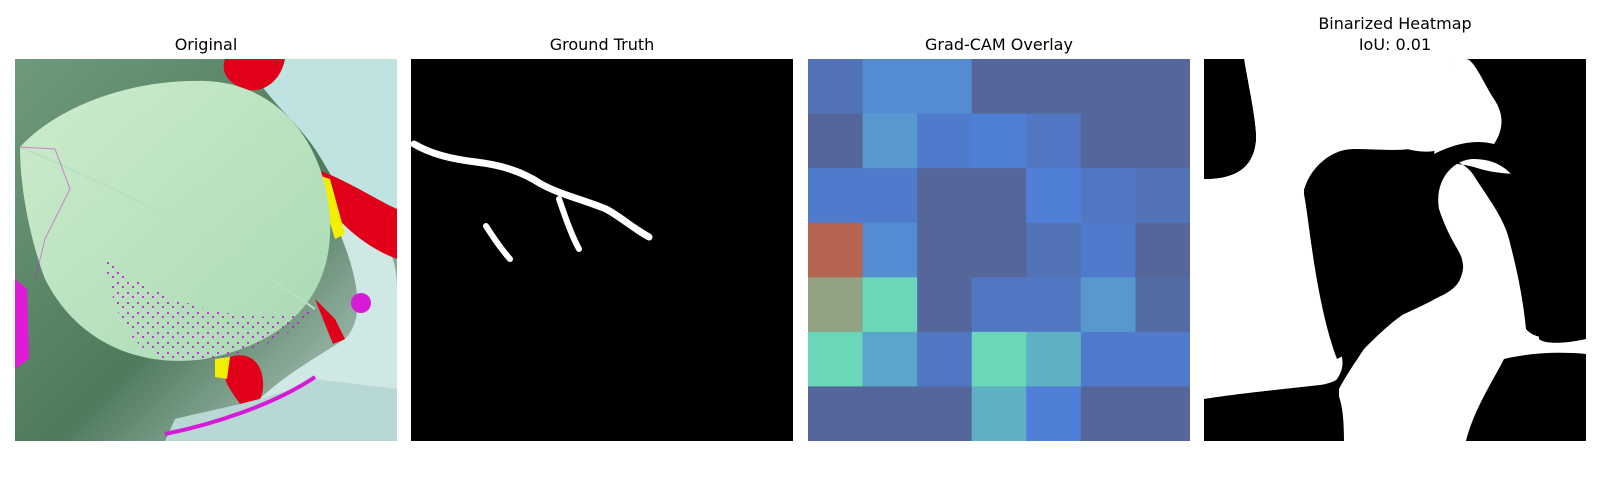 This screenshot has height=500, width=1600. I want to click on panel-title-original: Original, so click(206, 44).